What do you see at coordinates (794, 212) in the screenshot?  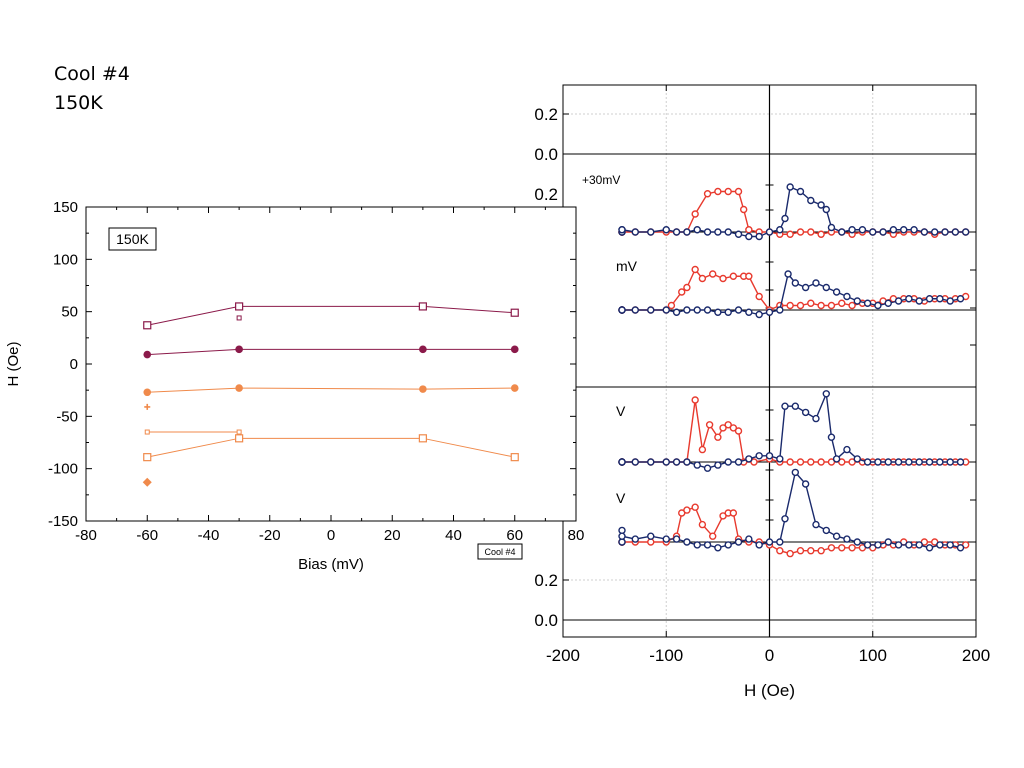 I see `series-line-red` at bounding box center [794, 212].